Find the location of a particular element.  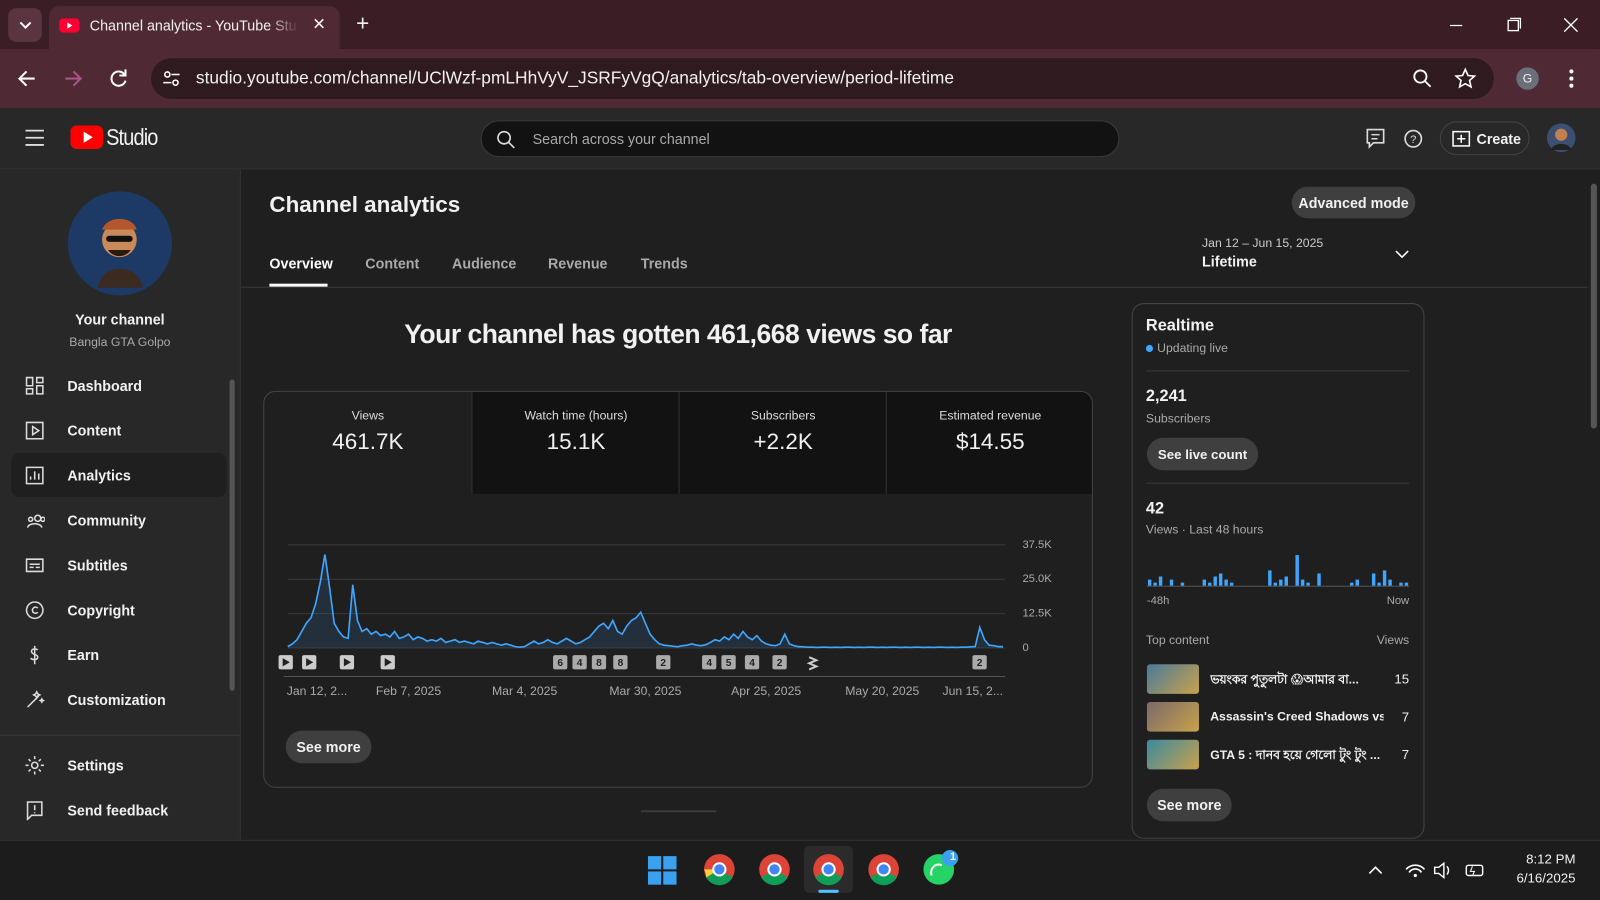

nav-item: Customization is located at coordinates (118, 700).